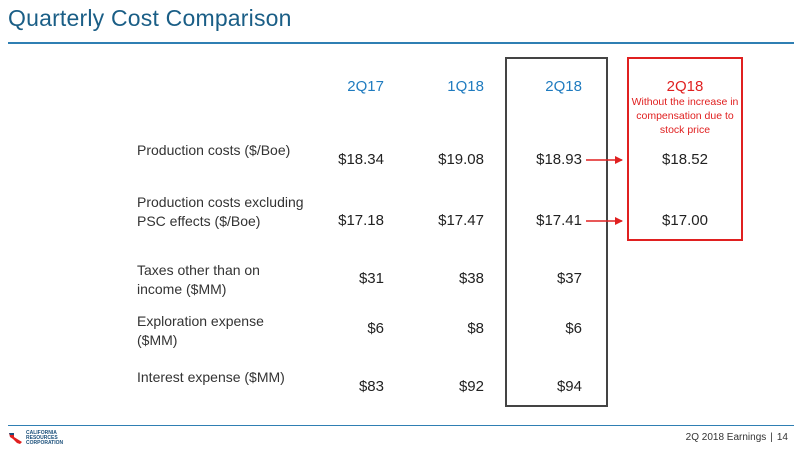 This screenshot has width=800, height=450. What do you see at coordinates (685, 159) in the screenshot?
I see `cell-production-costs-adjusted: $18.52` at bounding box center [685, 159].